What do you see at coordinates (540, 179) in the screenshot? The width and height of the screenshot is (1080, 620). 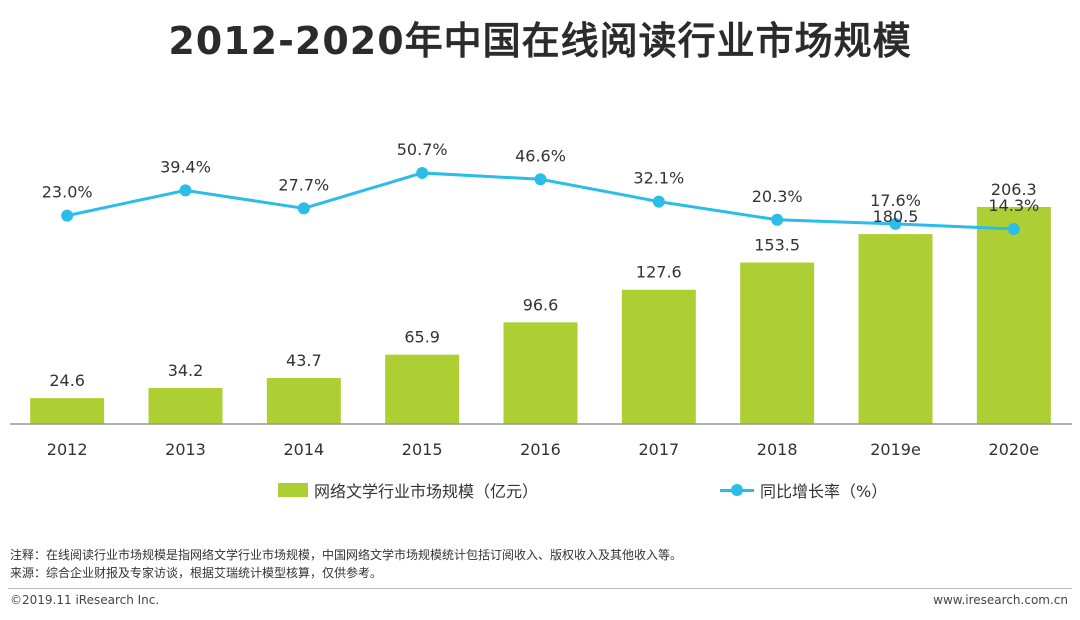 I see `growth-point-2016` at bounding box center [540, 179].